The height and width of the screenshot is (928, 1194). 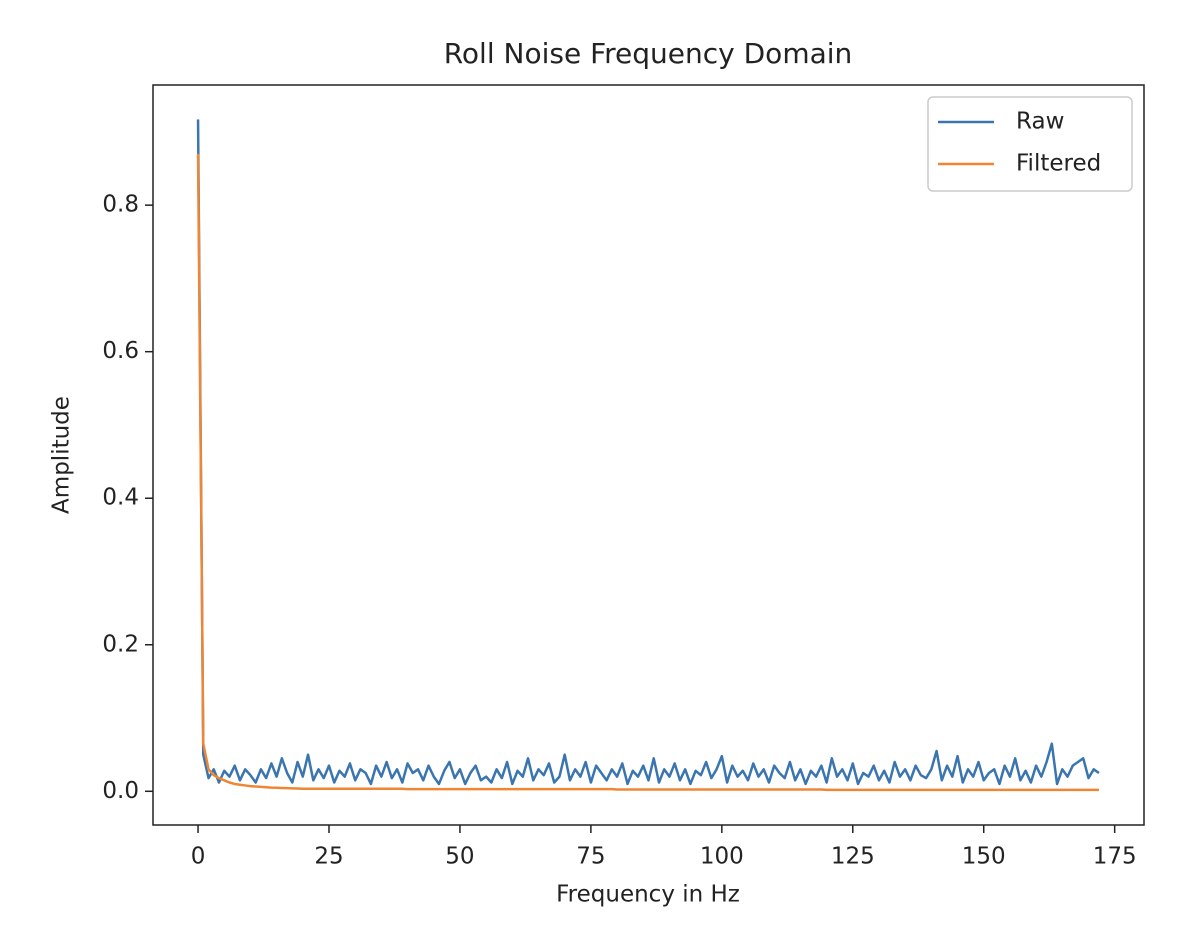 What do you see at coordinates (120, 644) in the screenshot?
I see `y-tick-label: 0.2` at bounding box center [120, 644].